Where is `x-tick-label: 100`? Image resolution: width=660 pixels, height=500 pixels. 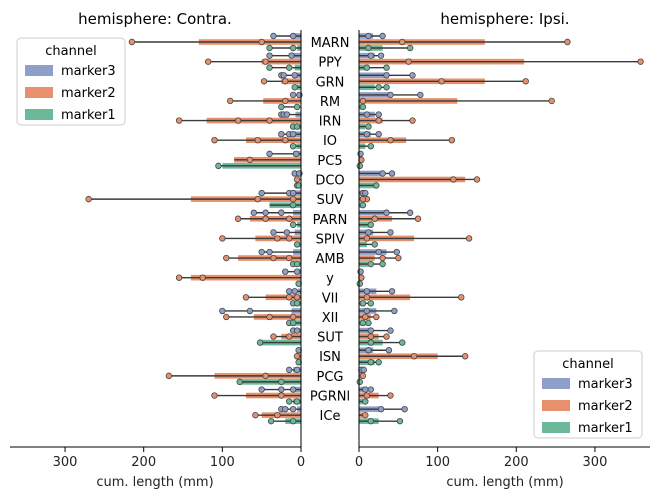 x-tick-label: 100 is located at coordinates (437, 462).